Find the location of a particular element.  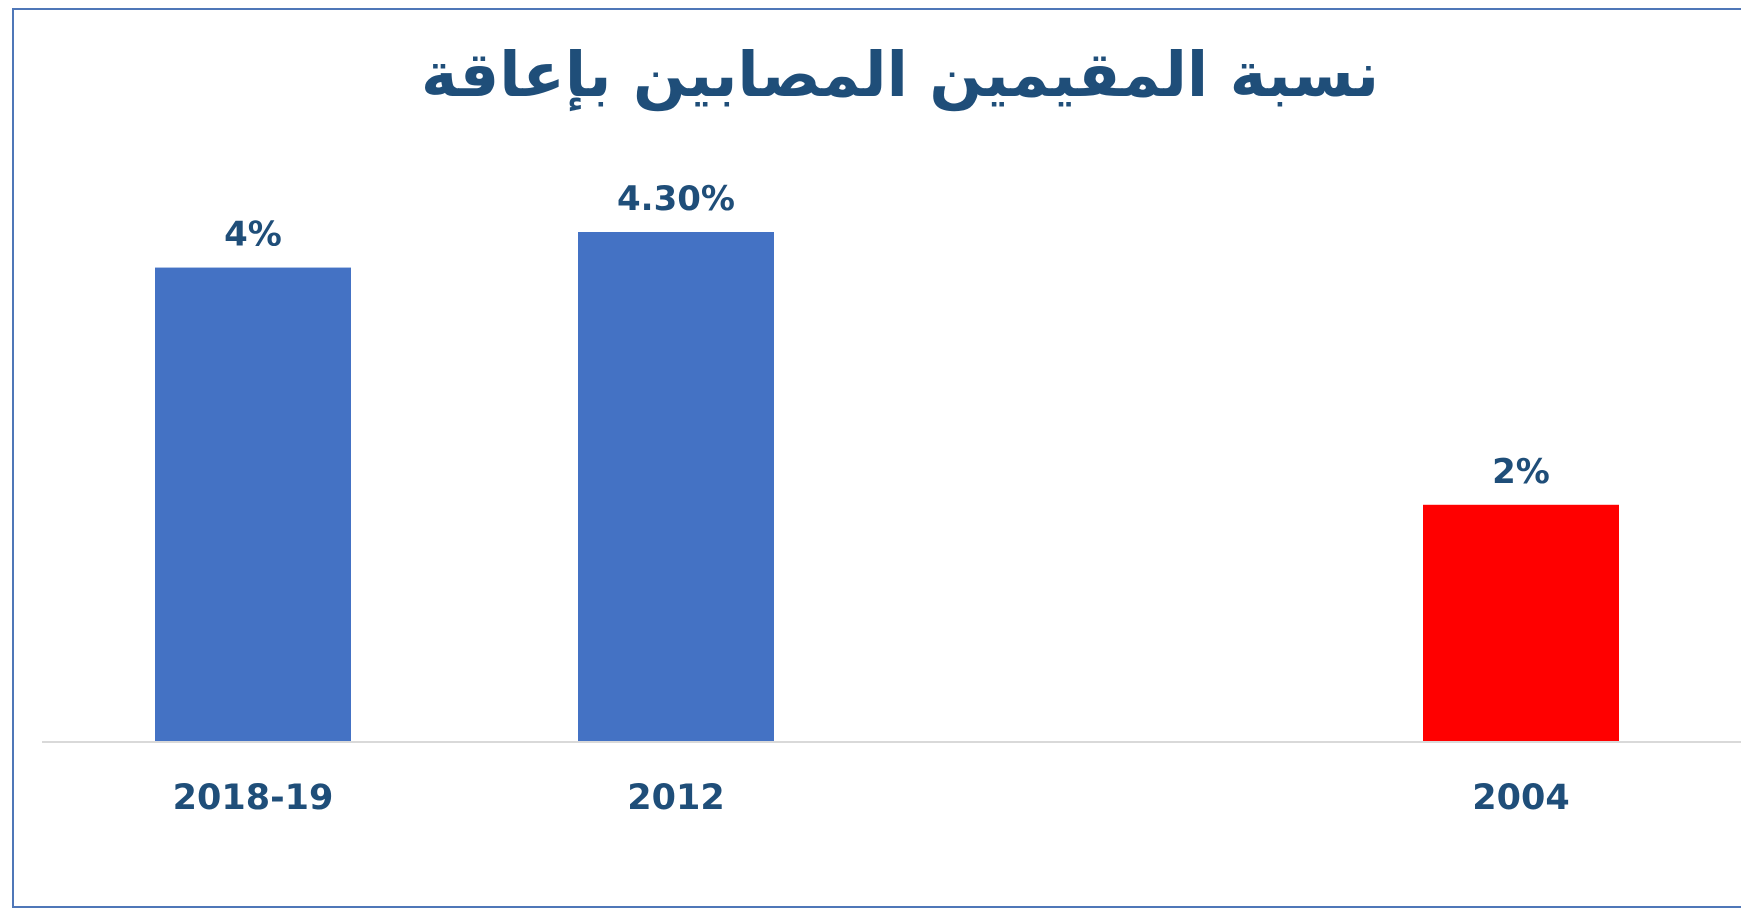

bar-2012 is located at coordinates (676, 487).